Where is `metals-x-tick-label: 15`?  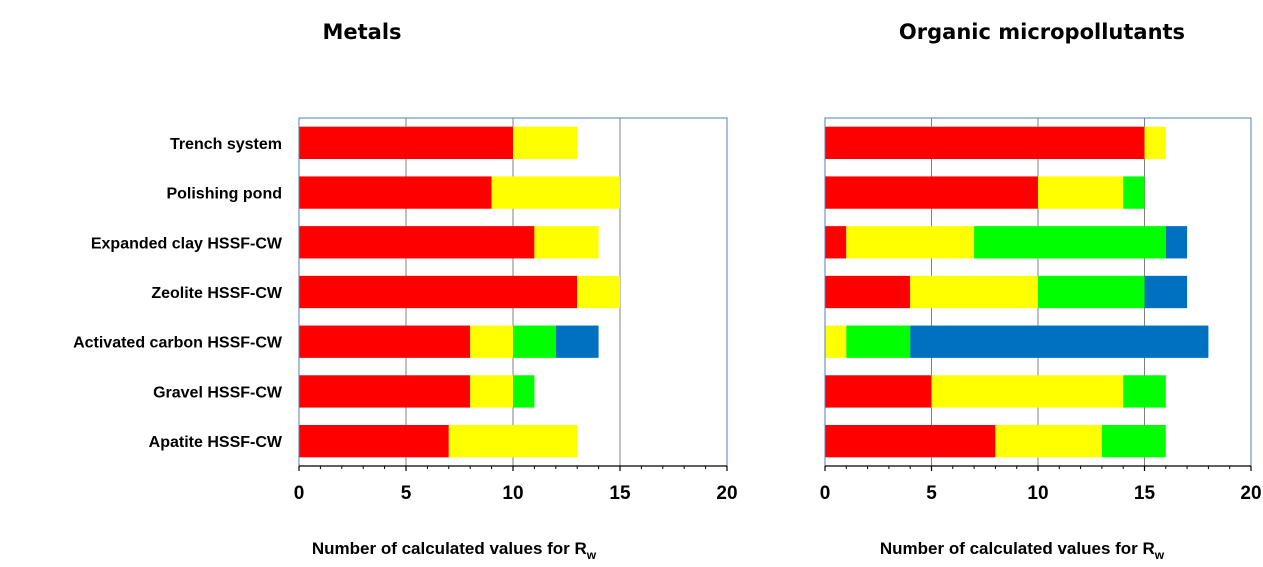 metals-x-tick-label: 15 is located at coordinates (620, 493).